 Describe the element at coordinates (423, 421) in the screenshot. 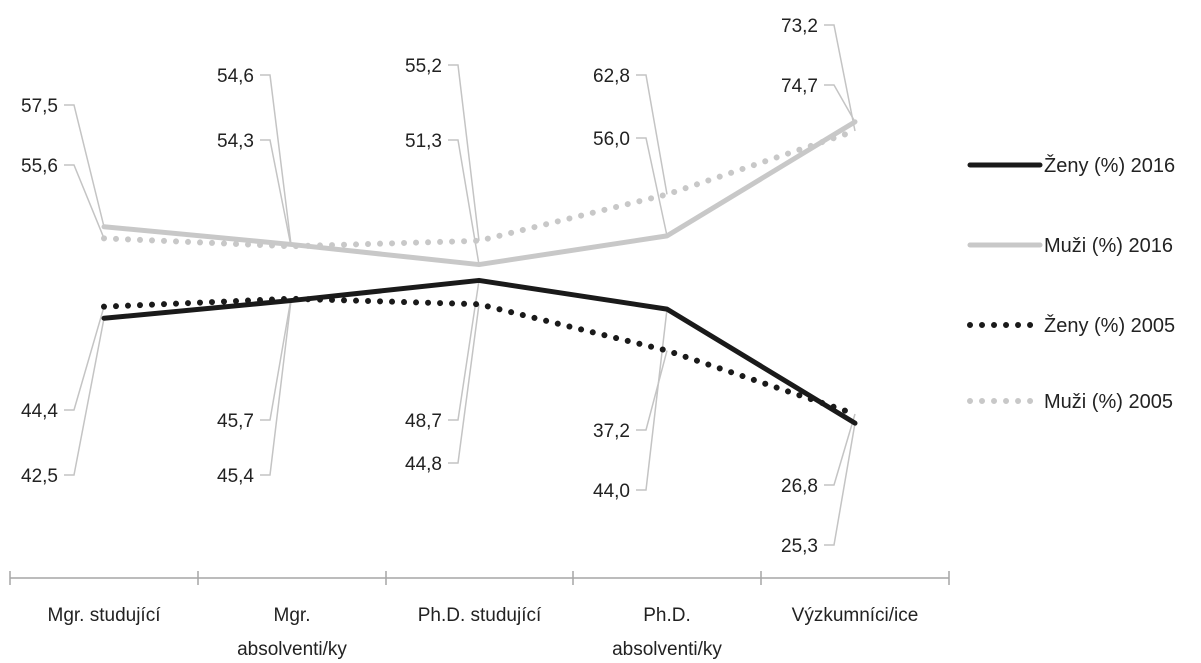

I see `data-label-zeny-2016-2: 48,7` at that location.